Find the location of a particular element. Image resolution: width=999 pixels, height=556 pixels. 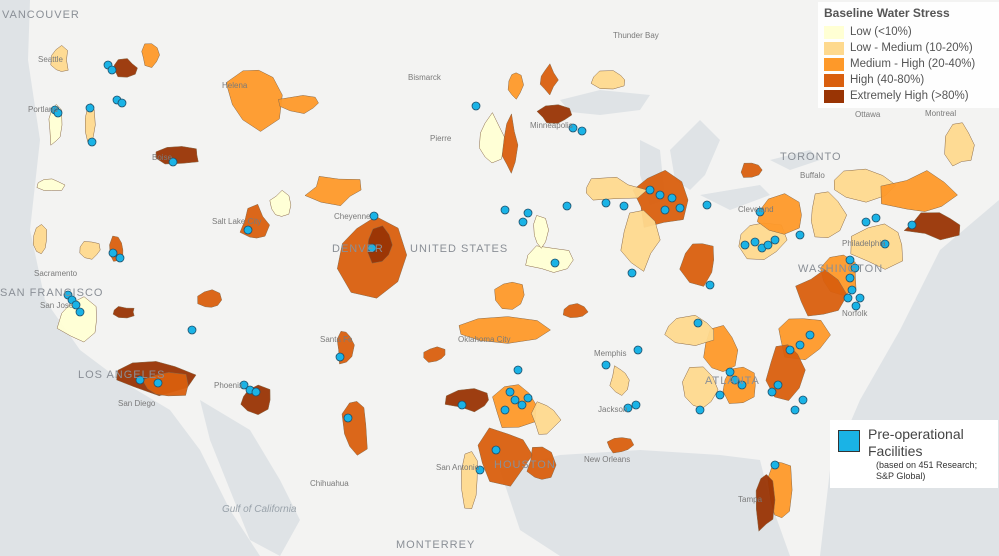

place-label: Montreal is located at coordinates (940, 113).